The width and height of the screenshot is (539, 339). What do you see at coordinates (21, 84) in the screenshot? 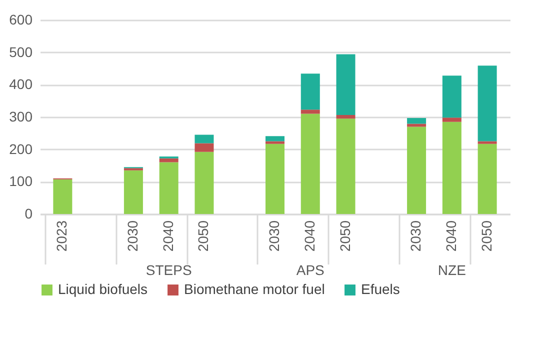
I see `y-tick-label: 400` at bounding box center [21, 84].